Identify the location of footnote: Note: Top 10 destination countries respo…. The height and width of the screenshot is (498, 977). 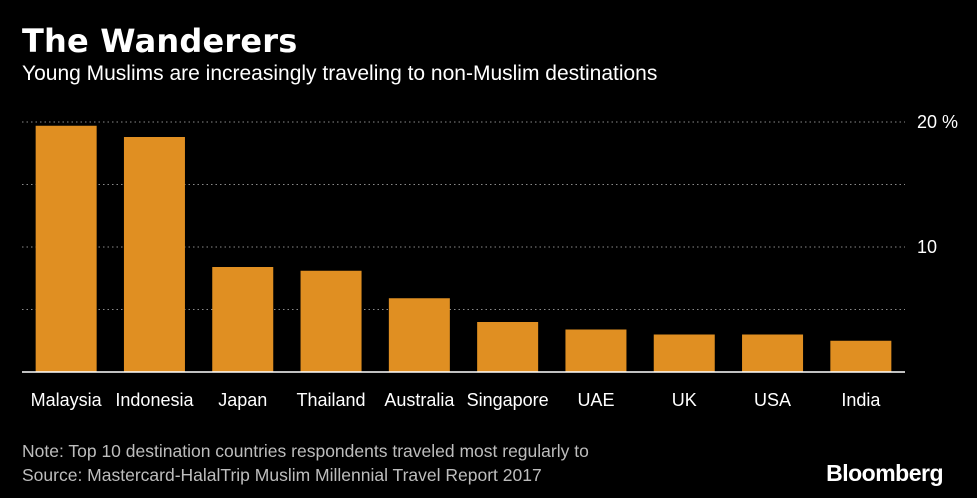
(305, 463).